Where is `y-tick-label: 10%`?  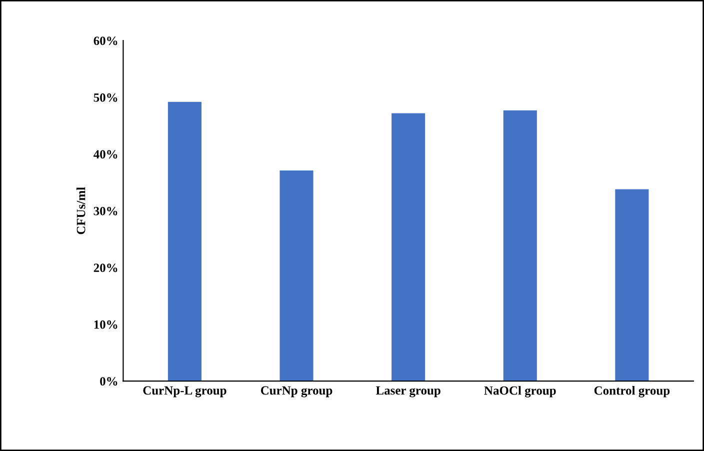 y-tick-label: 10% is located at coordinates (106, 324).